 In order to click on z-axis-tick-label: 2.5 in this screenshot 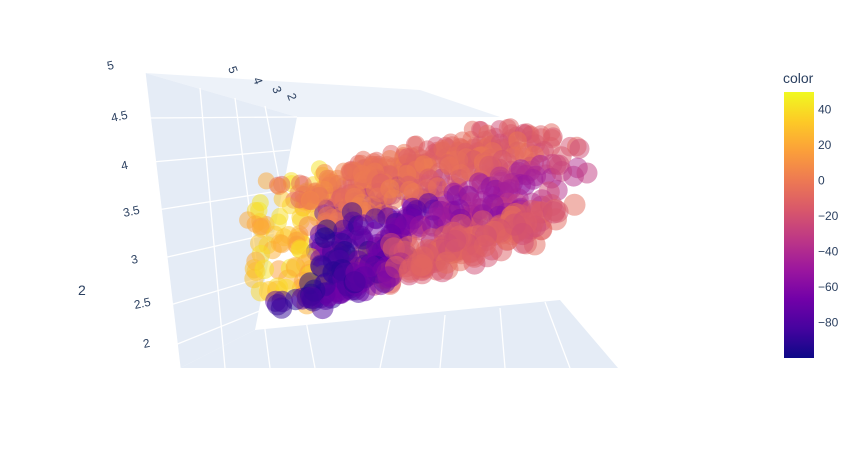, I will do `click(143, 303)`.